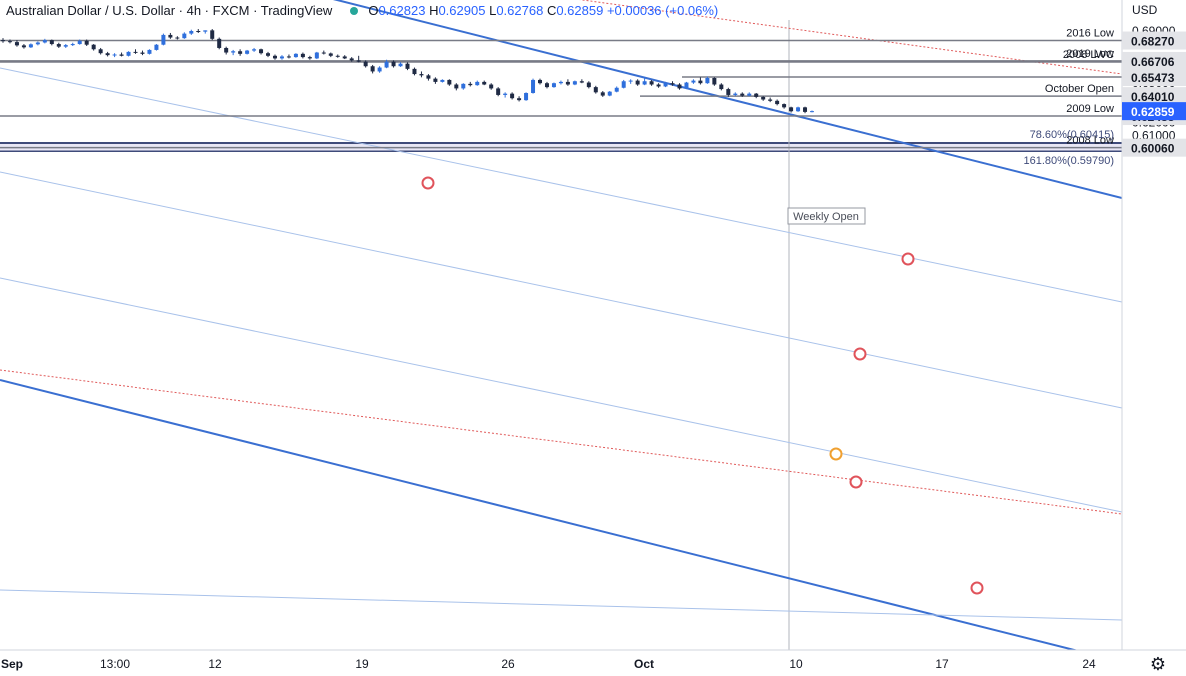 Image resolution: width=1186 pixels, height=676 pixels. I want to click on price-tag-3: 0.65473, so click(1154, 77).